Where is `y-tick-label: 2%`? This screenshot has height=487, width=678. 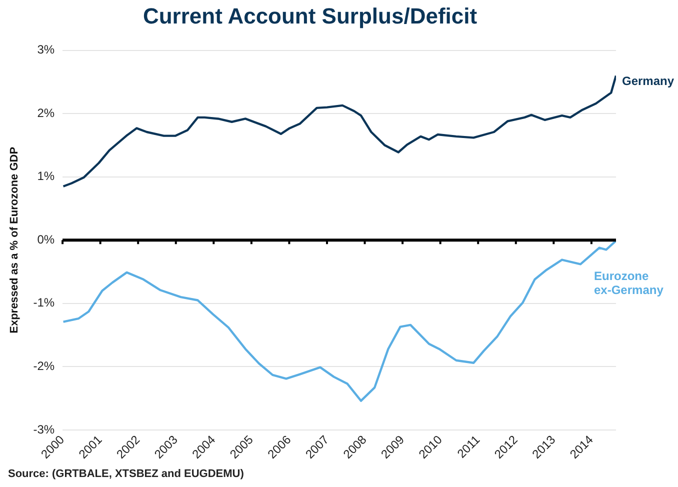
y-tick-label: 2% is located at coordinates (46, 113).